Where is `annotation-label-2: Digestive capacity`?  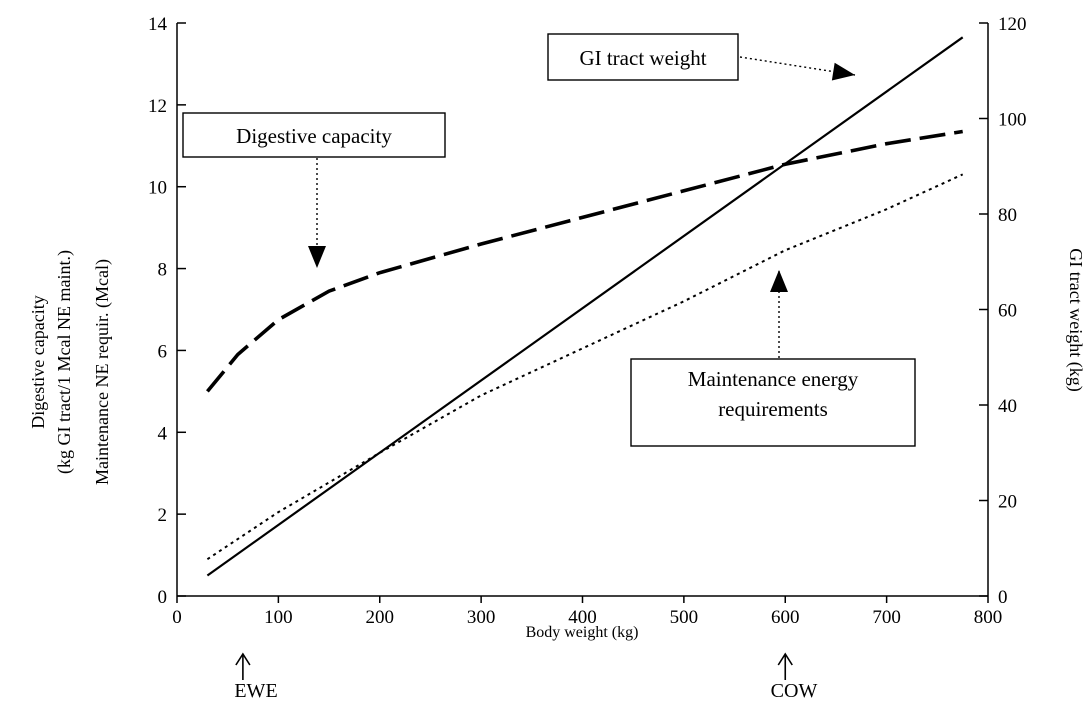
annotation-label-2: Digestive capacity is located at coordinates (314, 136).